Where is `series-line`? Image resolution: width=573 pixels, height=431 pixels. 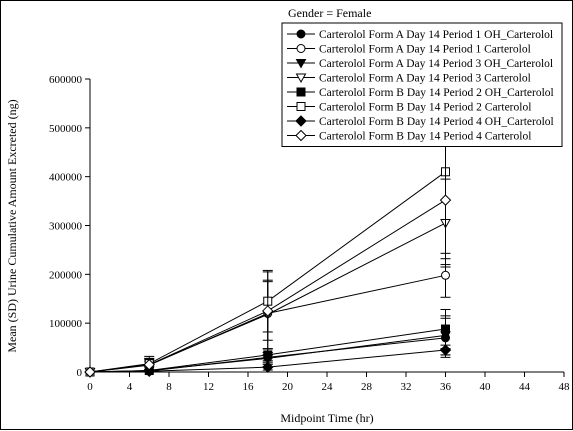 series-line is located at coordinates (267, 361).